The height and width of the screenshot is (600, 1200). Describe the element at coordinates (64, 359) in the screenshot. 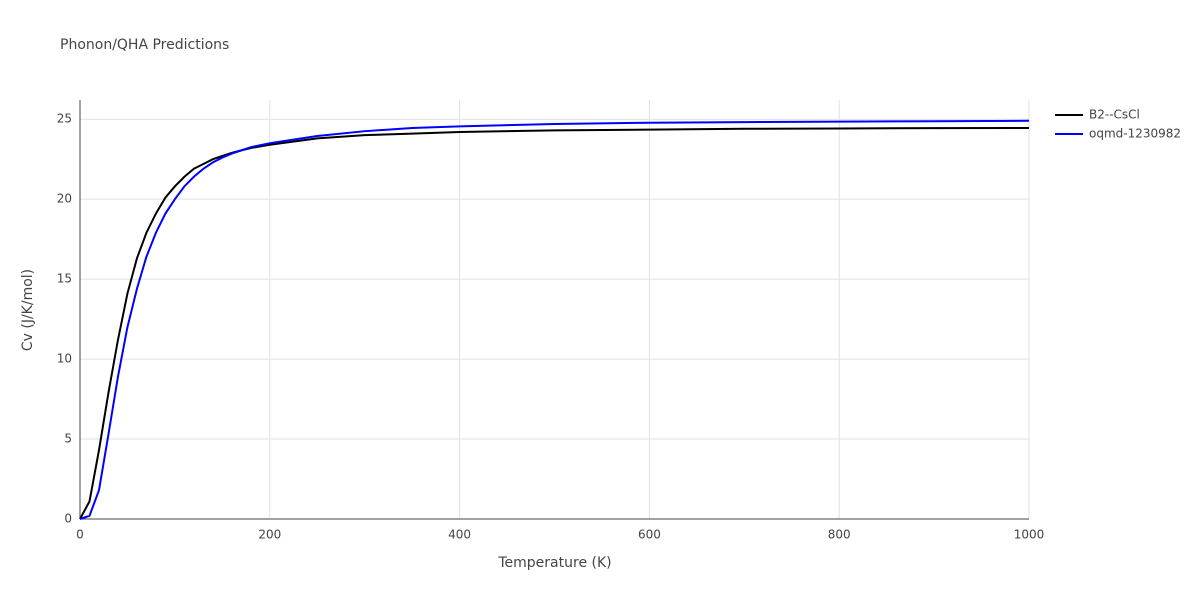

I see `y-tick-label: 10` at that location.